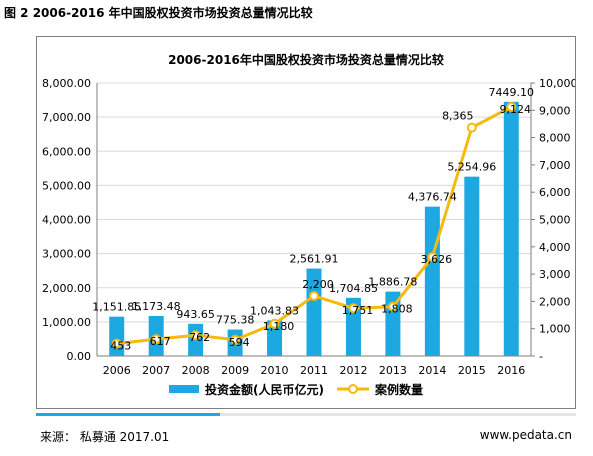  Describe the element at coordinates (274, 310) in the screenshot. I see `bar-data-label: 1,043.83` at that location.